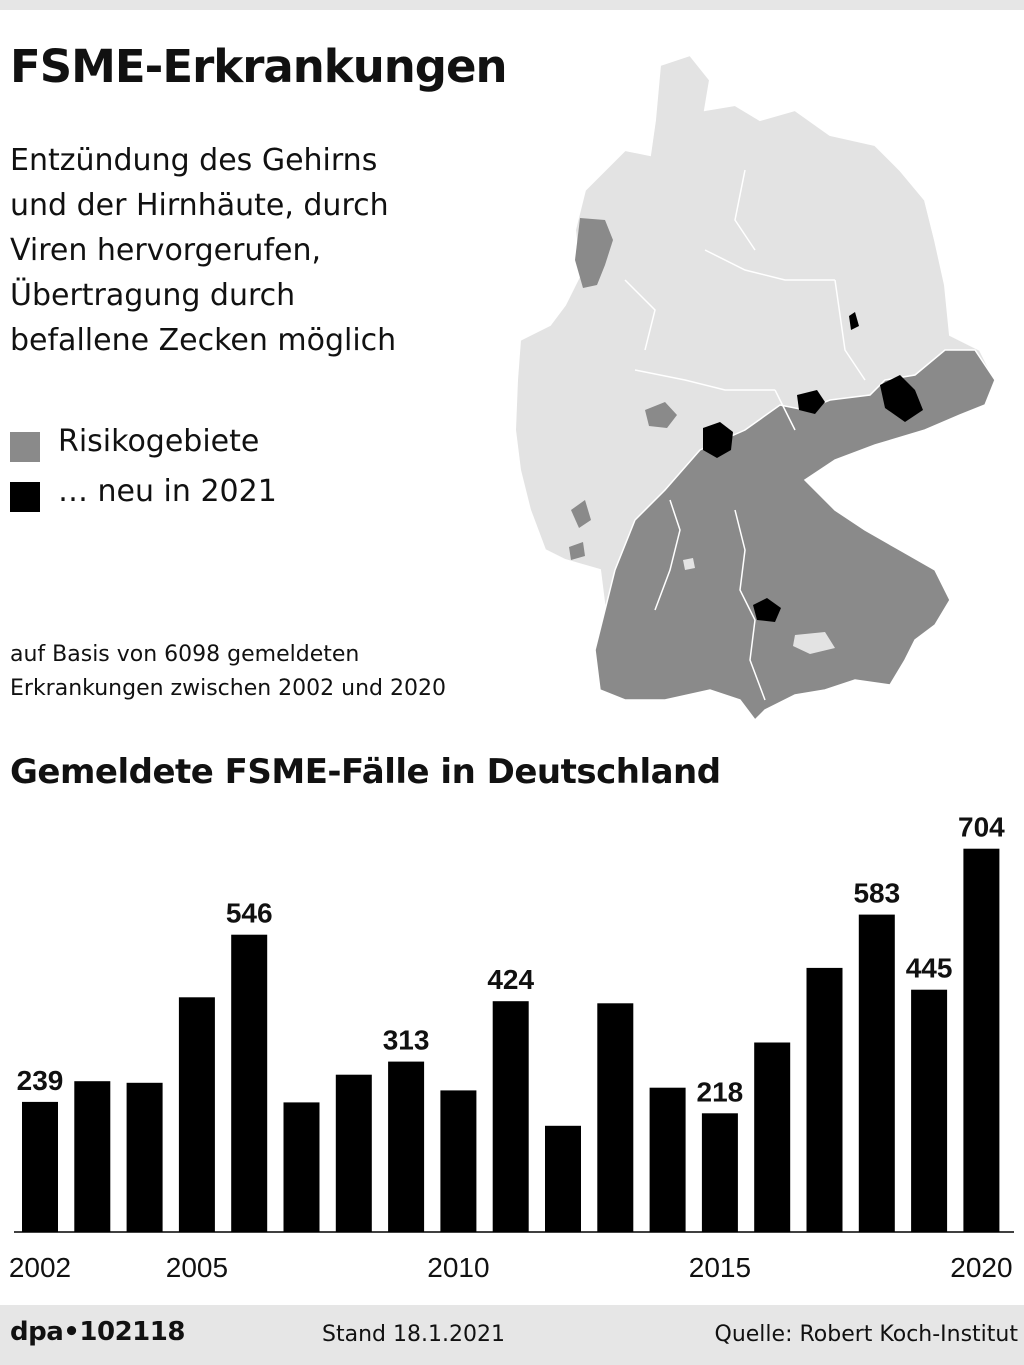 The height and width of the screenshot is (1365, 1024). What do you see at coordinates (511, 1267) in the screenshot?
I see `x-tick-labels-group: 2002 2005 2010 2015 2020` at bounding box center [511, 1267].